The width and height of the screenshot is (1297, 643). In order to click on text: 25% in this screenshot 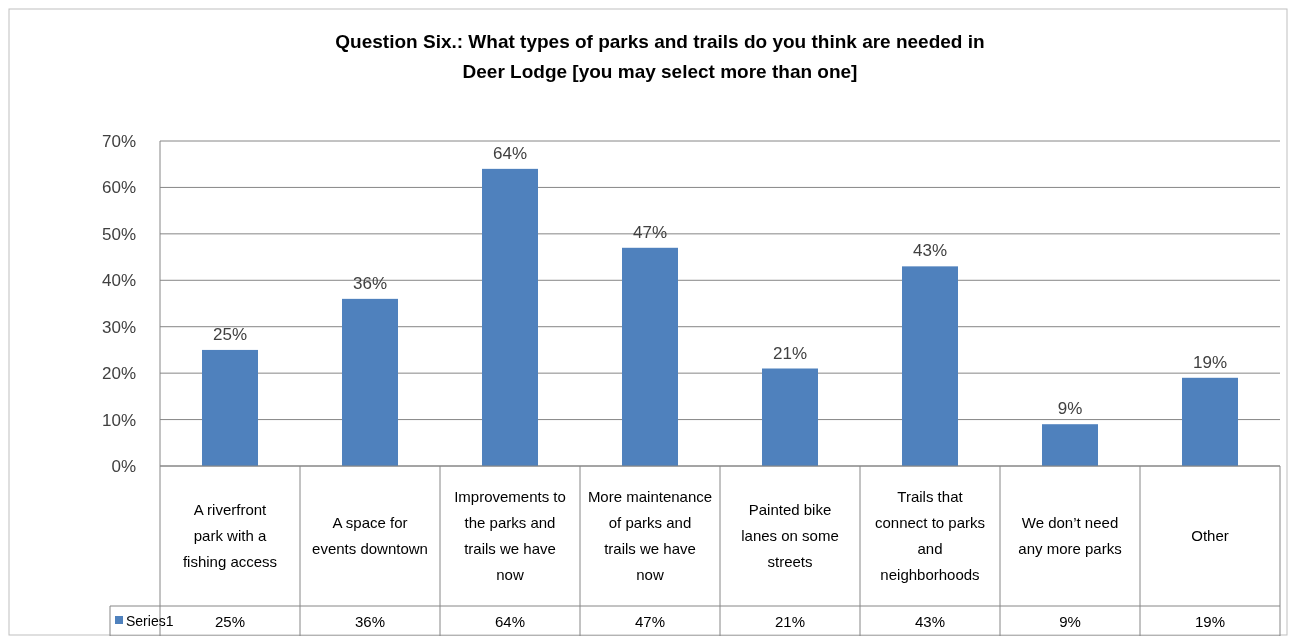, I will do `click(230, 334)`.